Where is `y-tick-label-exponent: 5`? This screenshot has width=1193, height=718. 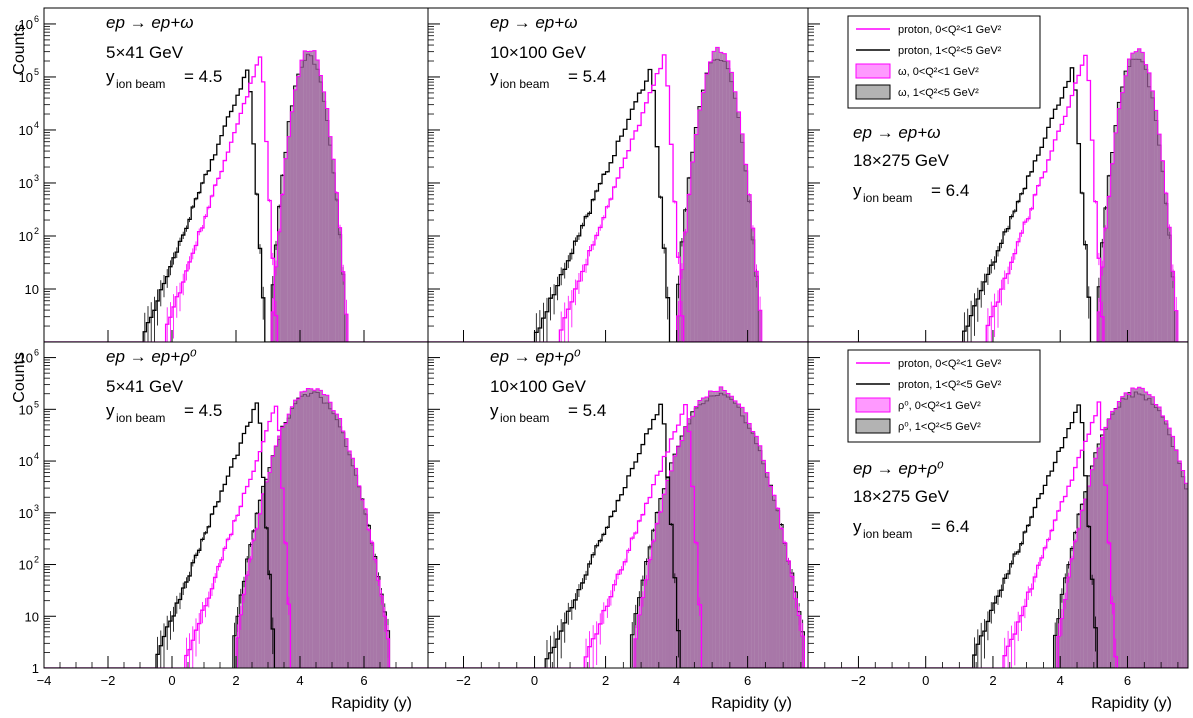
y-tick-label-exponent: 5 is located at coordinates (36, 72).